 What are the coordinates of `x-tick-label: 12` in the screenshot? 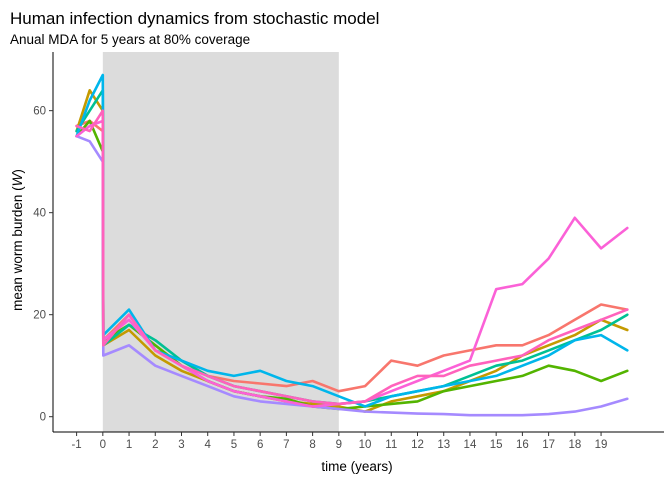 It's located at (417, 445).